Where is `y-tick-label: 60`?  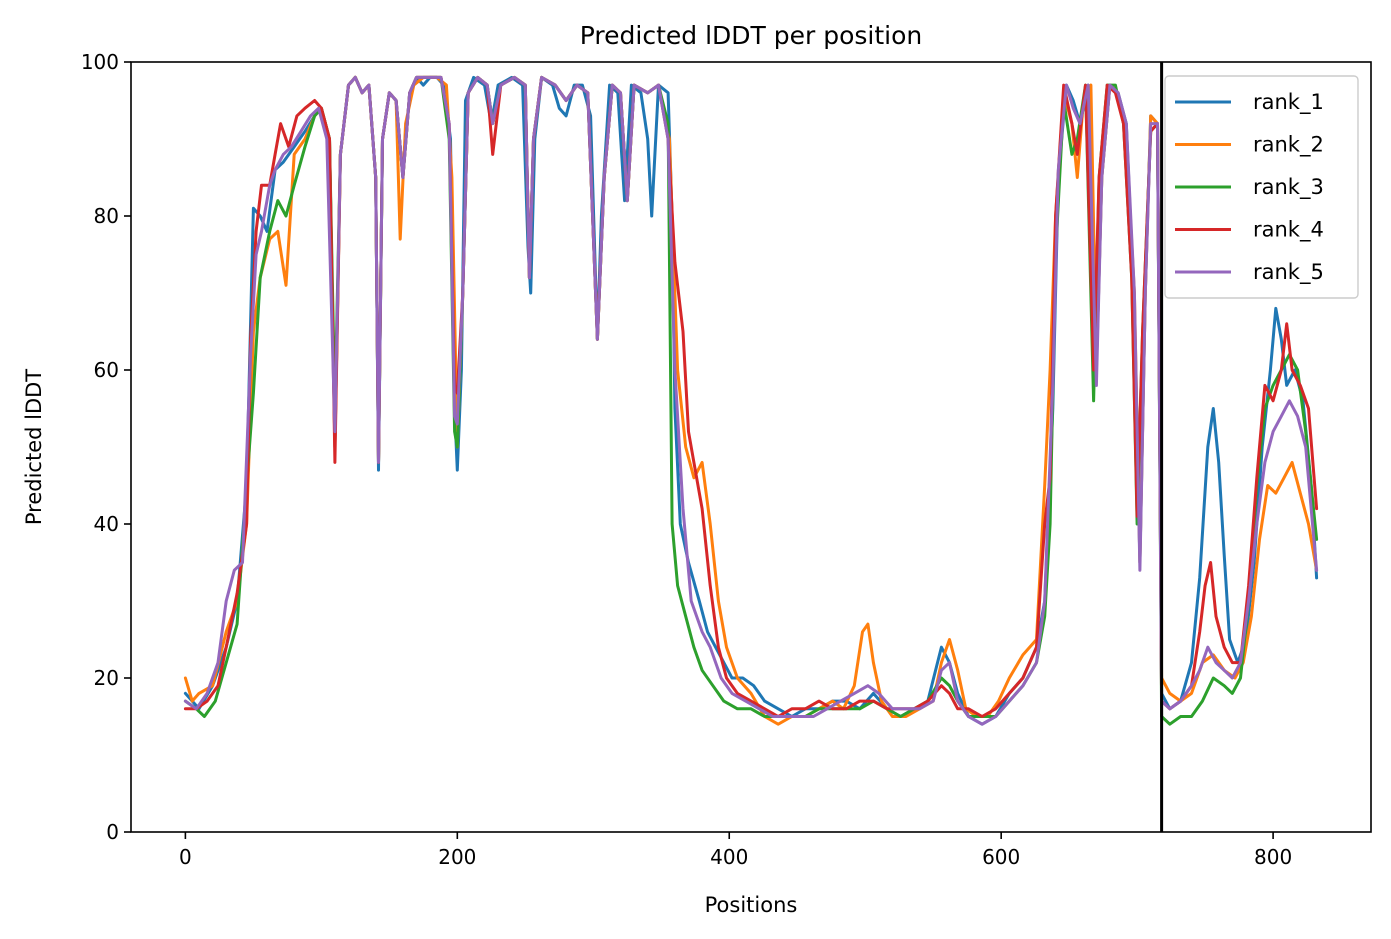
y-tick-label: 60 is located at coordinates (106, 370).